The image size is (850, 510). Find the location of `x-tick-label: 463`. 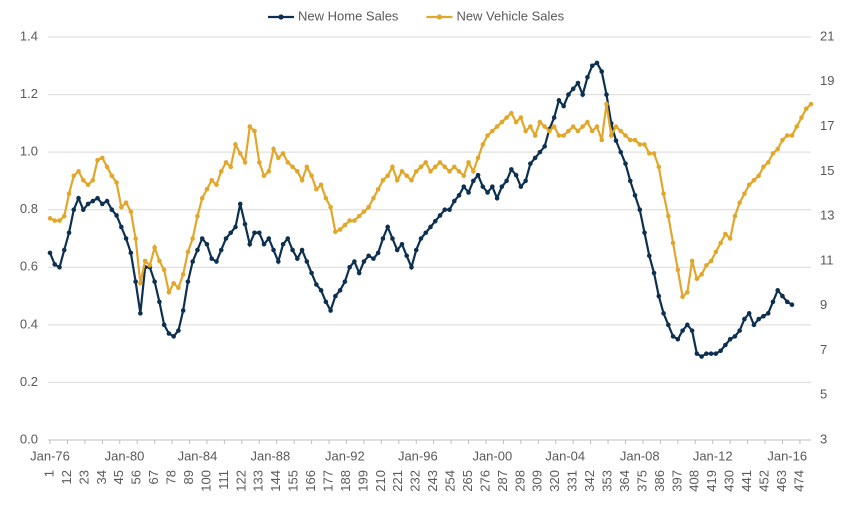

x-tick-label: 463 is located at coordinates (781, 481).